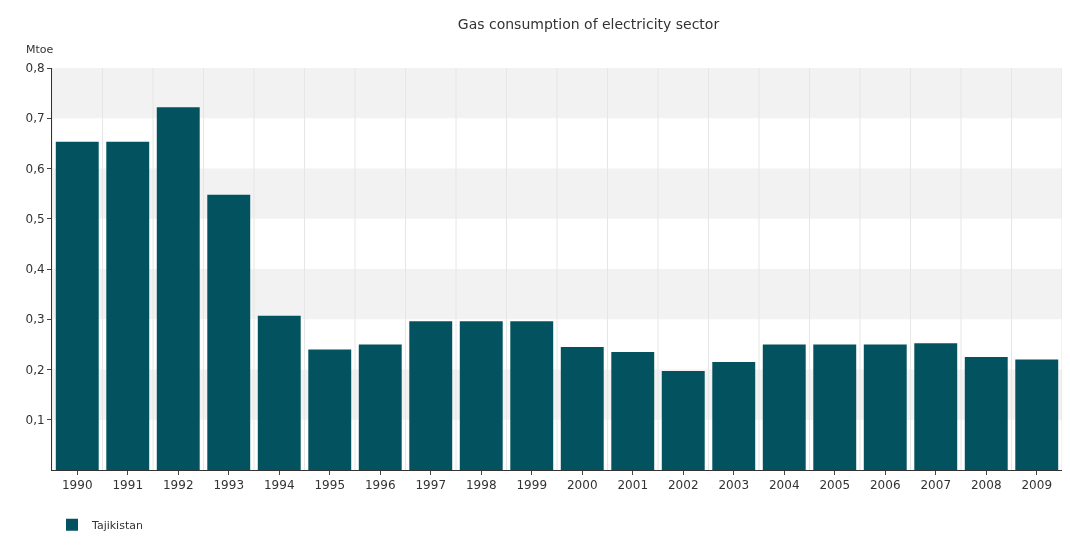 Image resolution: width=1070 pixels, height=548 pixels. What do you see at coordinates (380, 485) in the screenshot?
I see `x-tick-label: 1996` at bounding box center [380, 485].